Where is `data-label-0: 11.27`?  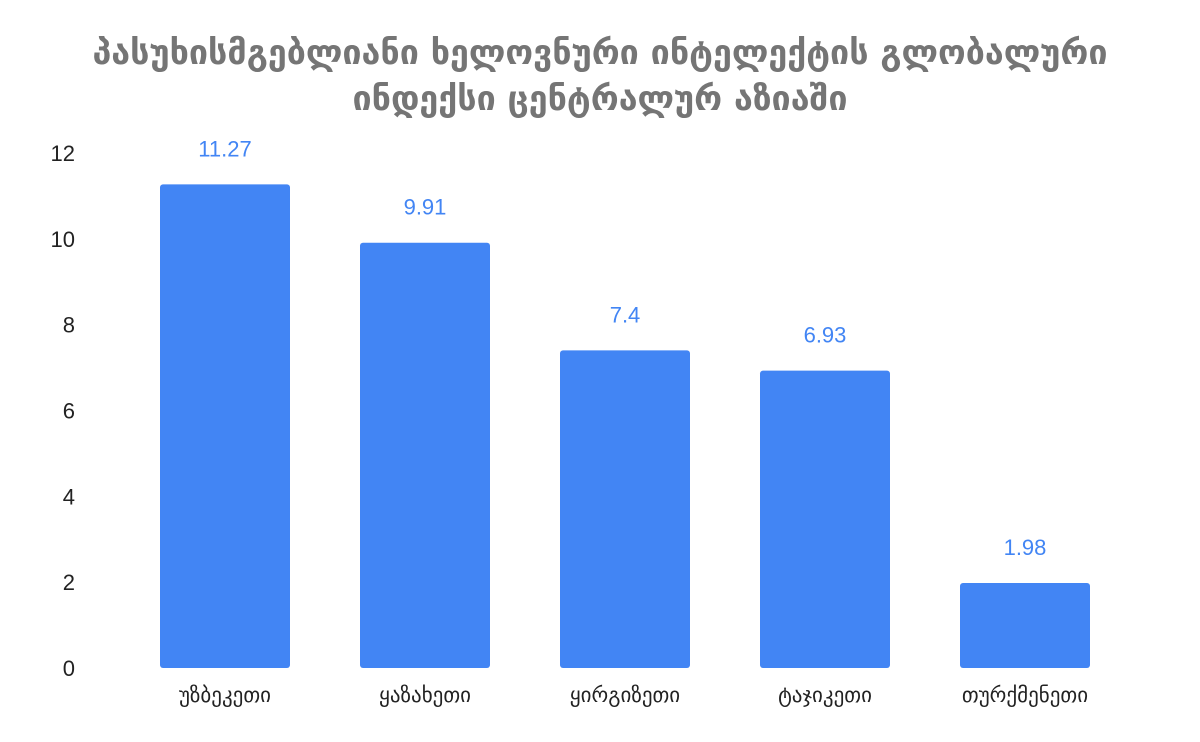 data-label-0: 11.27 is located at coordinates (224, 148).